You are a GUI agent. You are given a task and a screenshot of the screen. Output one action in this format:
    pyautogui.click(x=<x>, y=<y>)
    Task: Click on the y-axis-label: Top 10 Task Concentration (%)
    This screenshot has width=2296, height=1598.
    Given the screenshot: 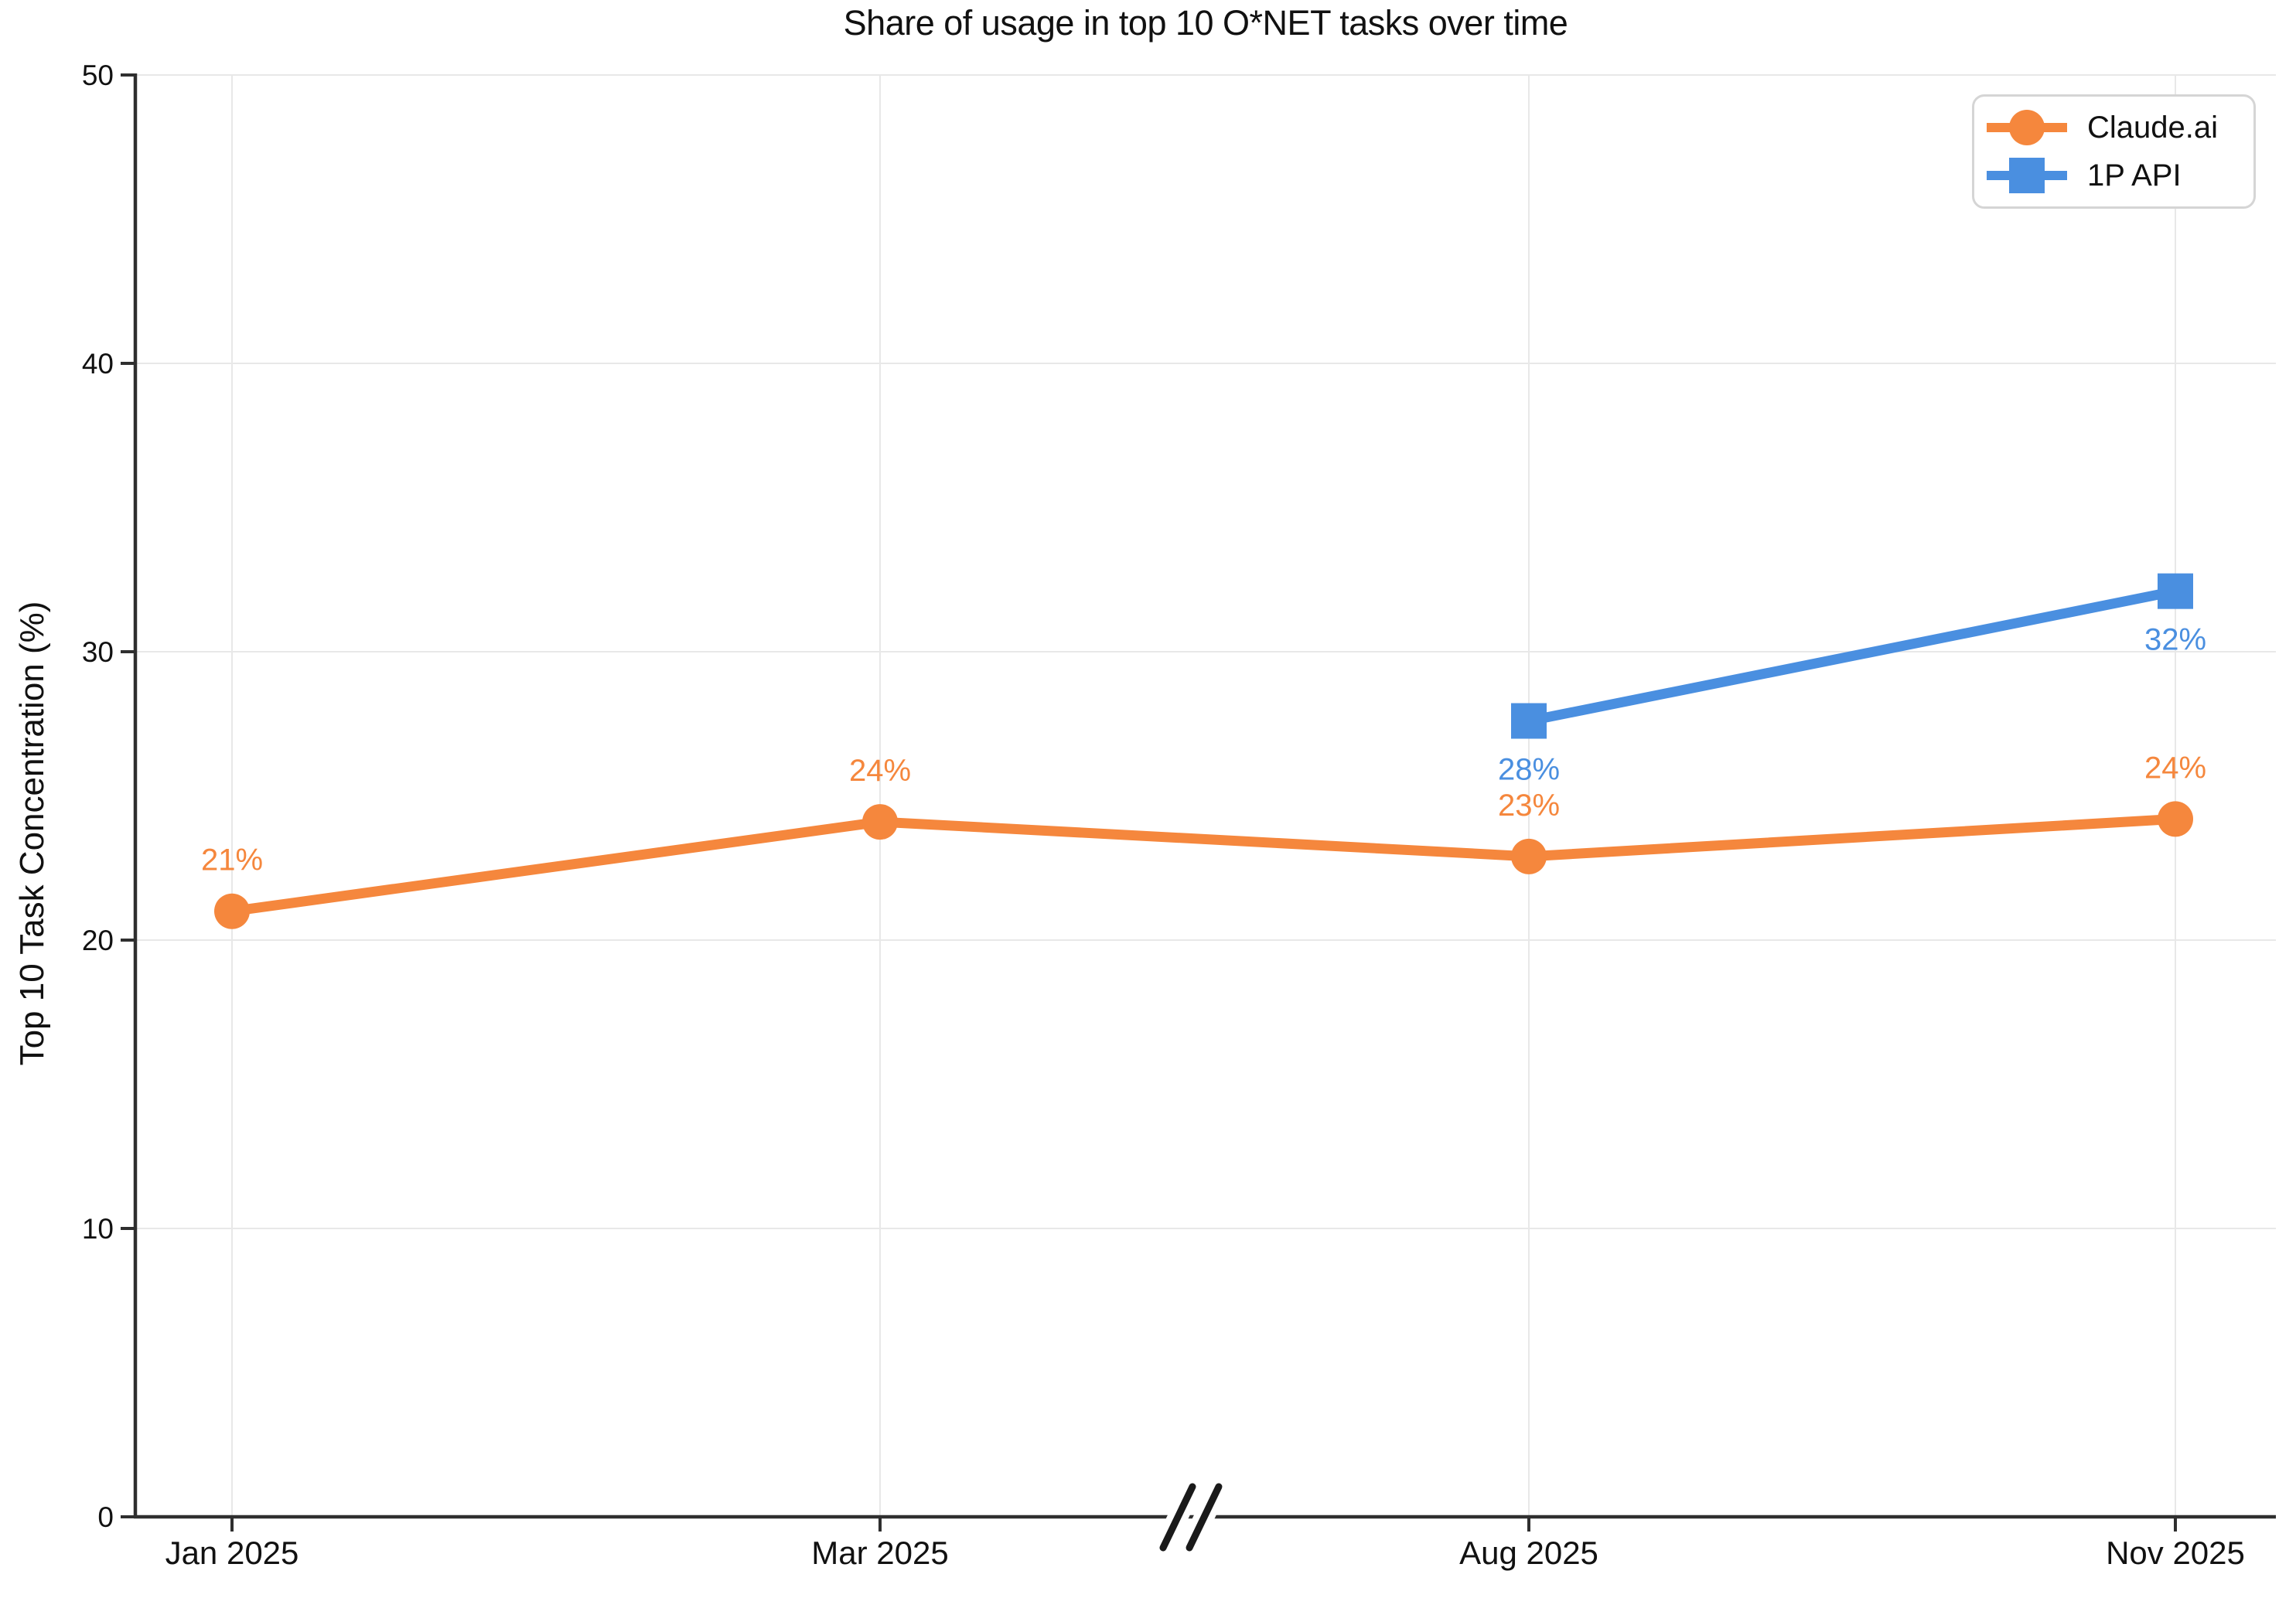 What is the action you would take?
    pyautogui.click(x=32, y=833)
    